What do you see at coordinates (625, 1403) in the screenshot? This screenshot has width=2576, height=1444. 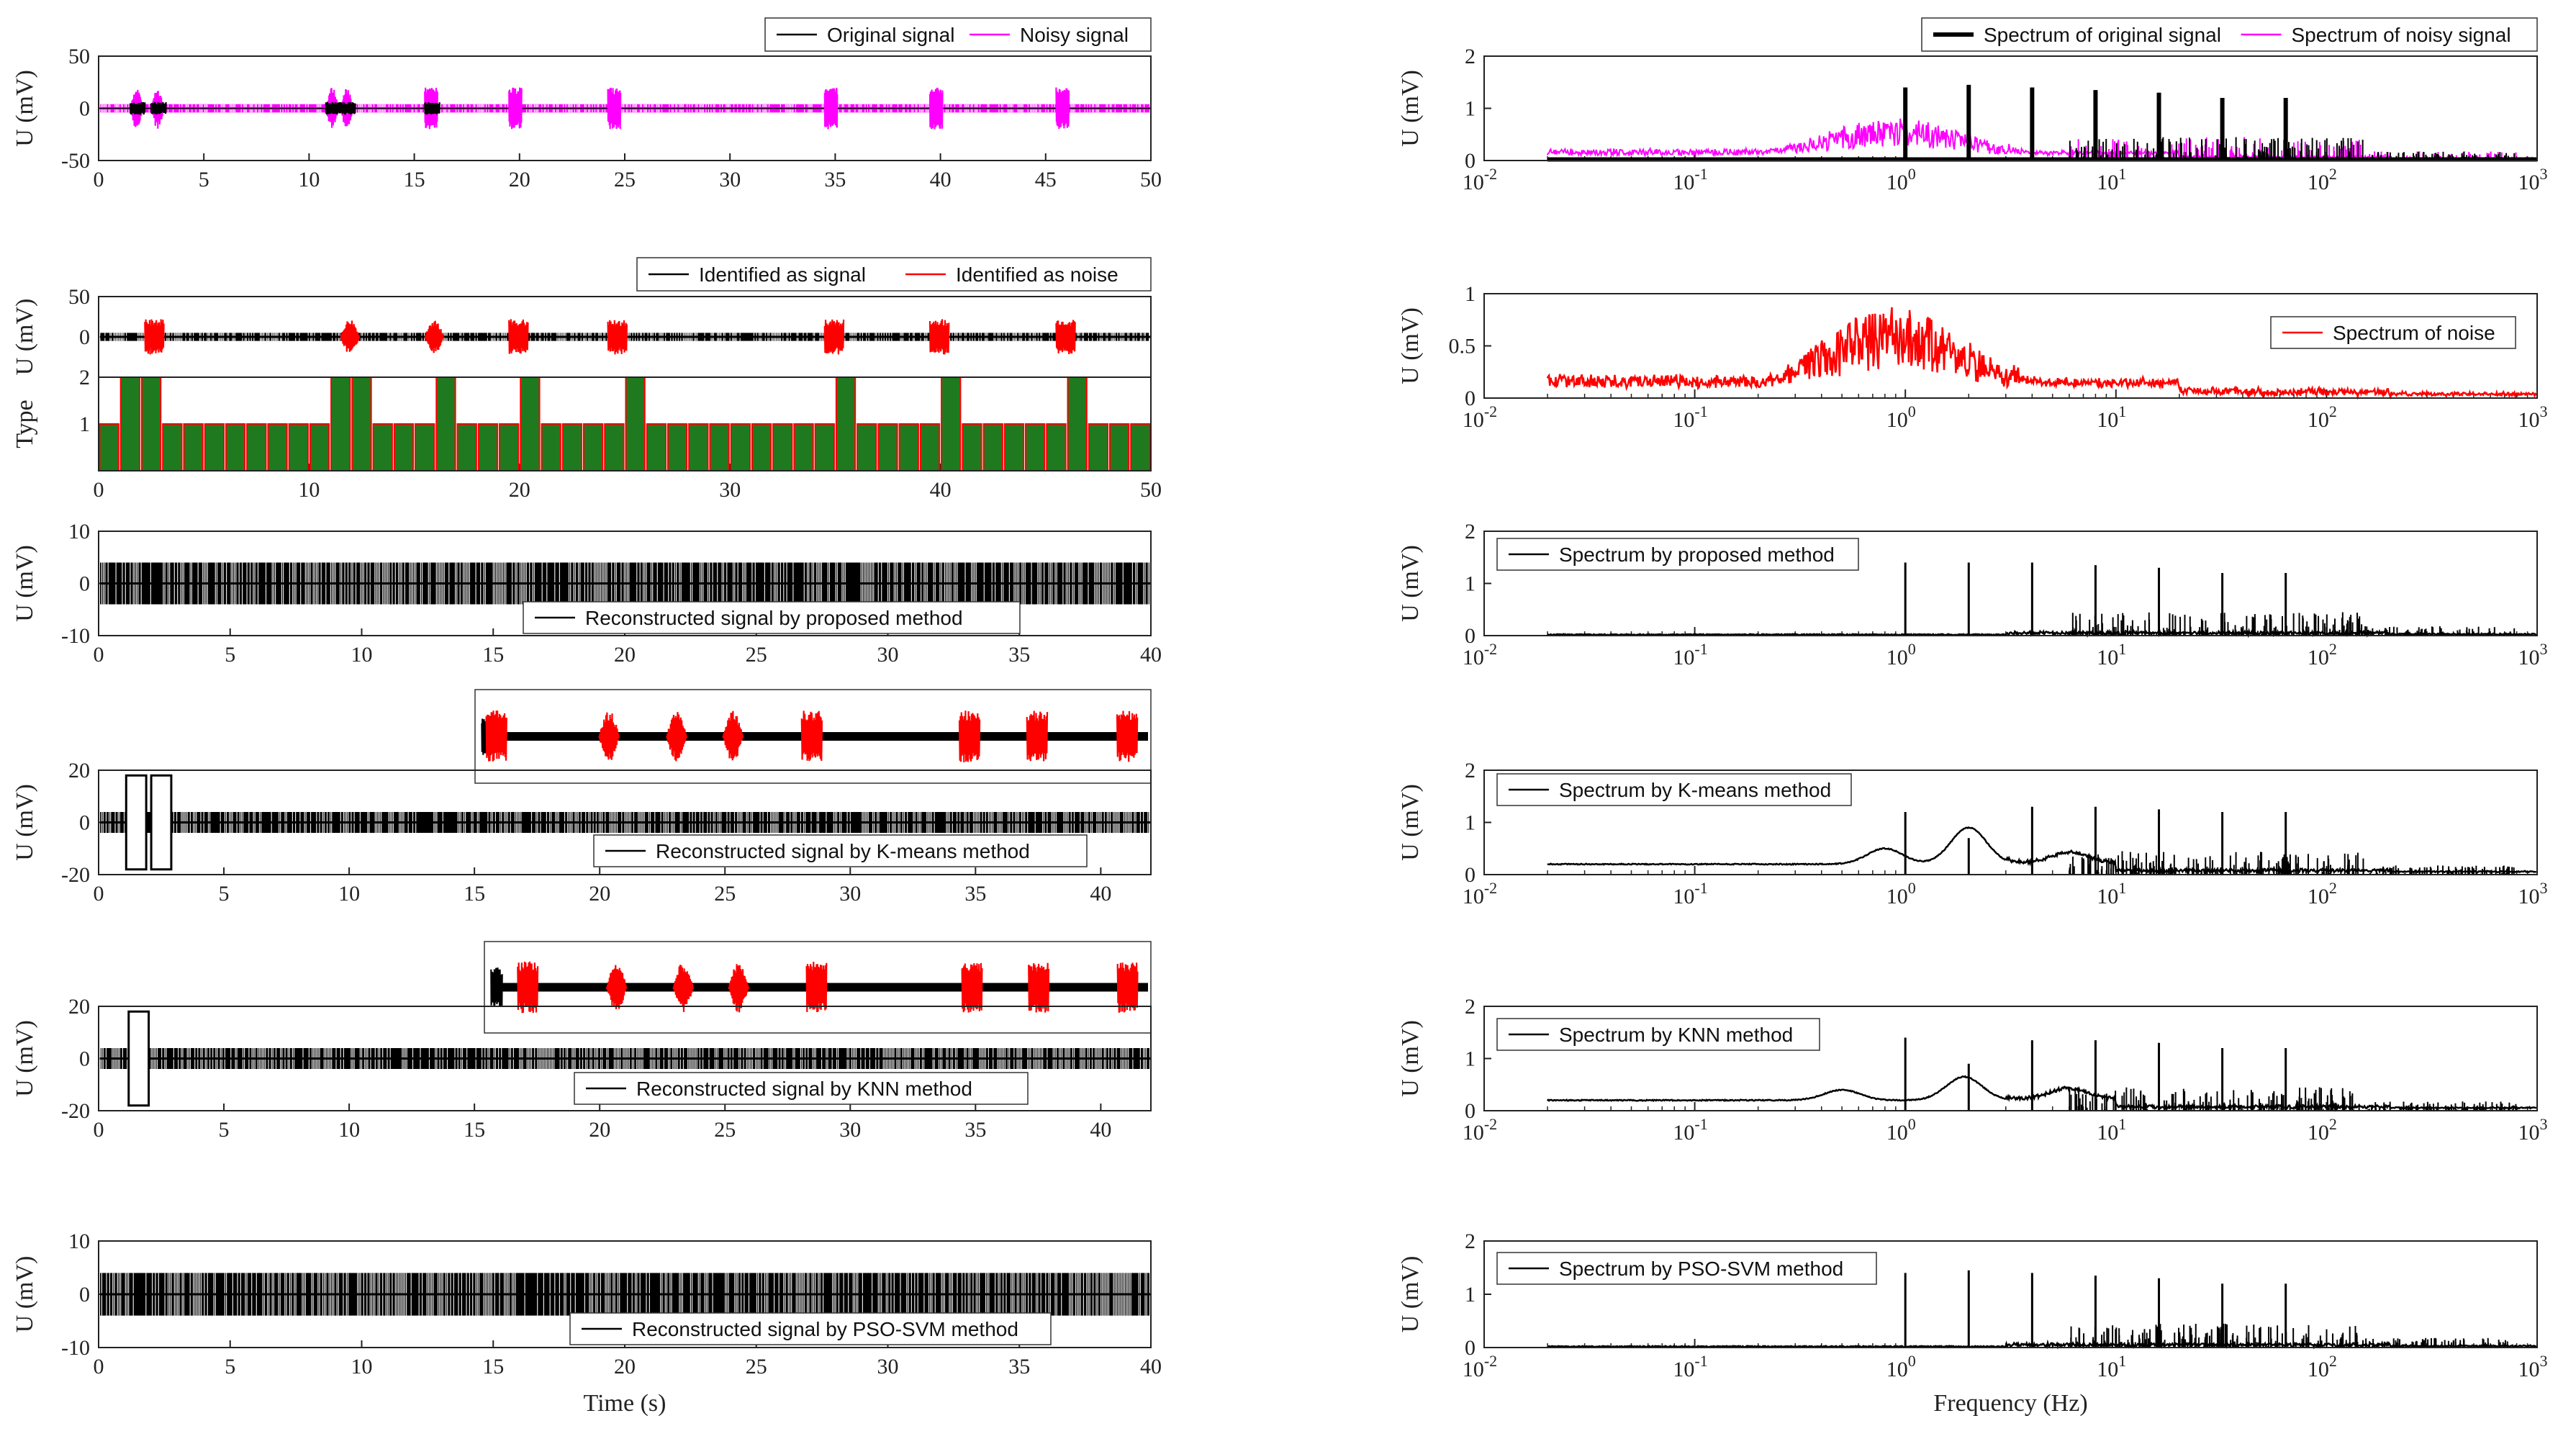 I see `a7-xlabel: Time (s)` at bounding box center [625, 1403].